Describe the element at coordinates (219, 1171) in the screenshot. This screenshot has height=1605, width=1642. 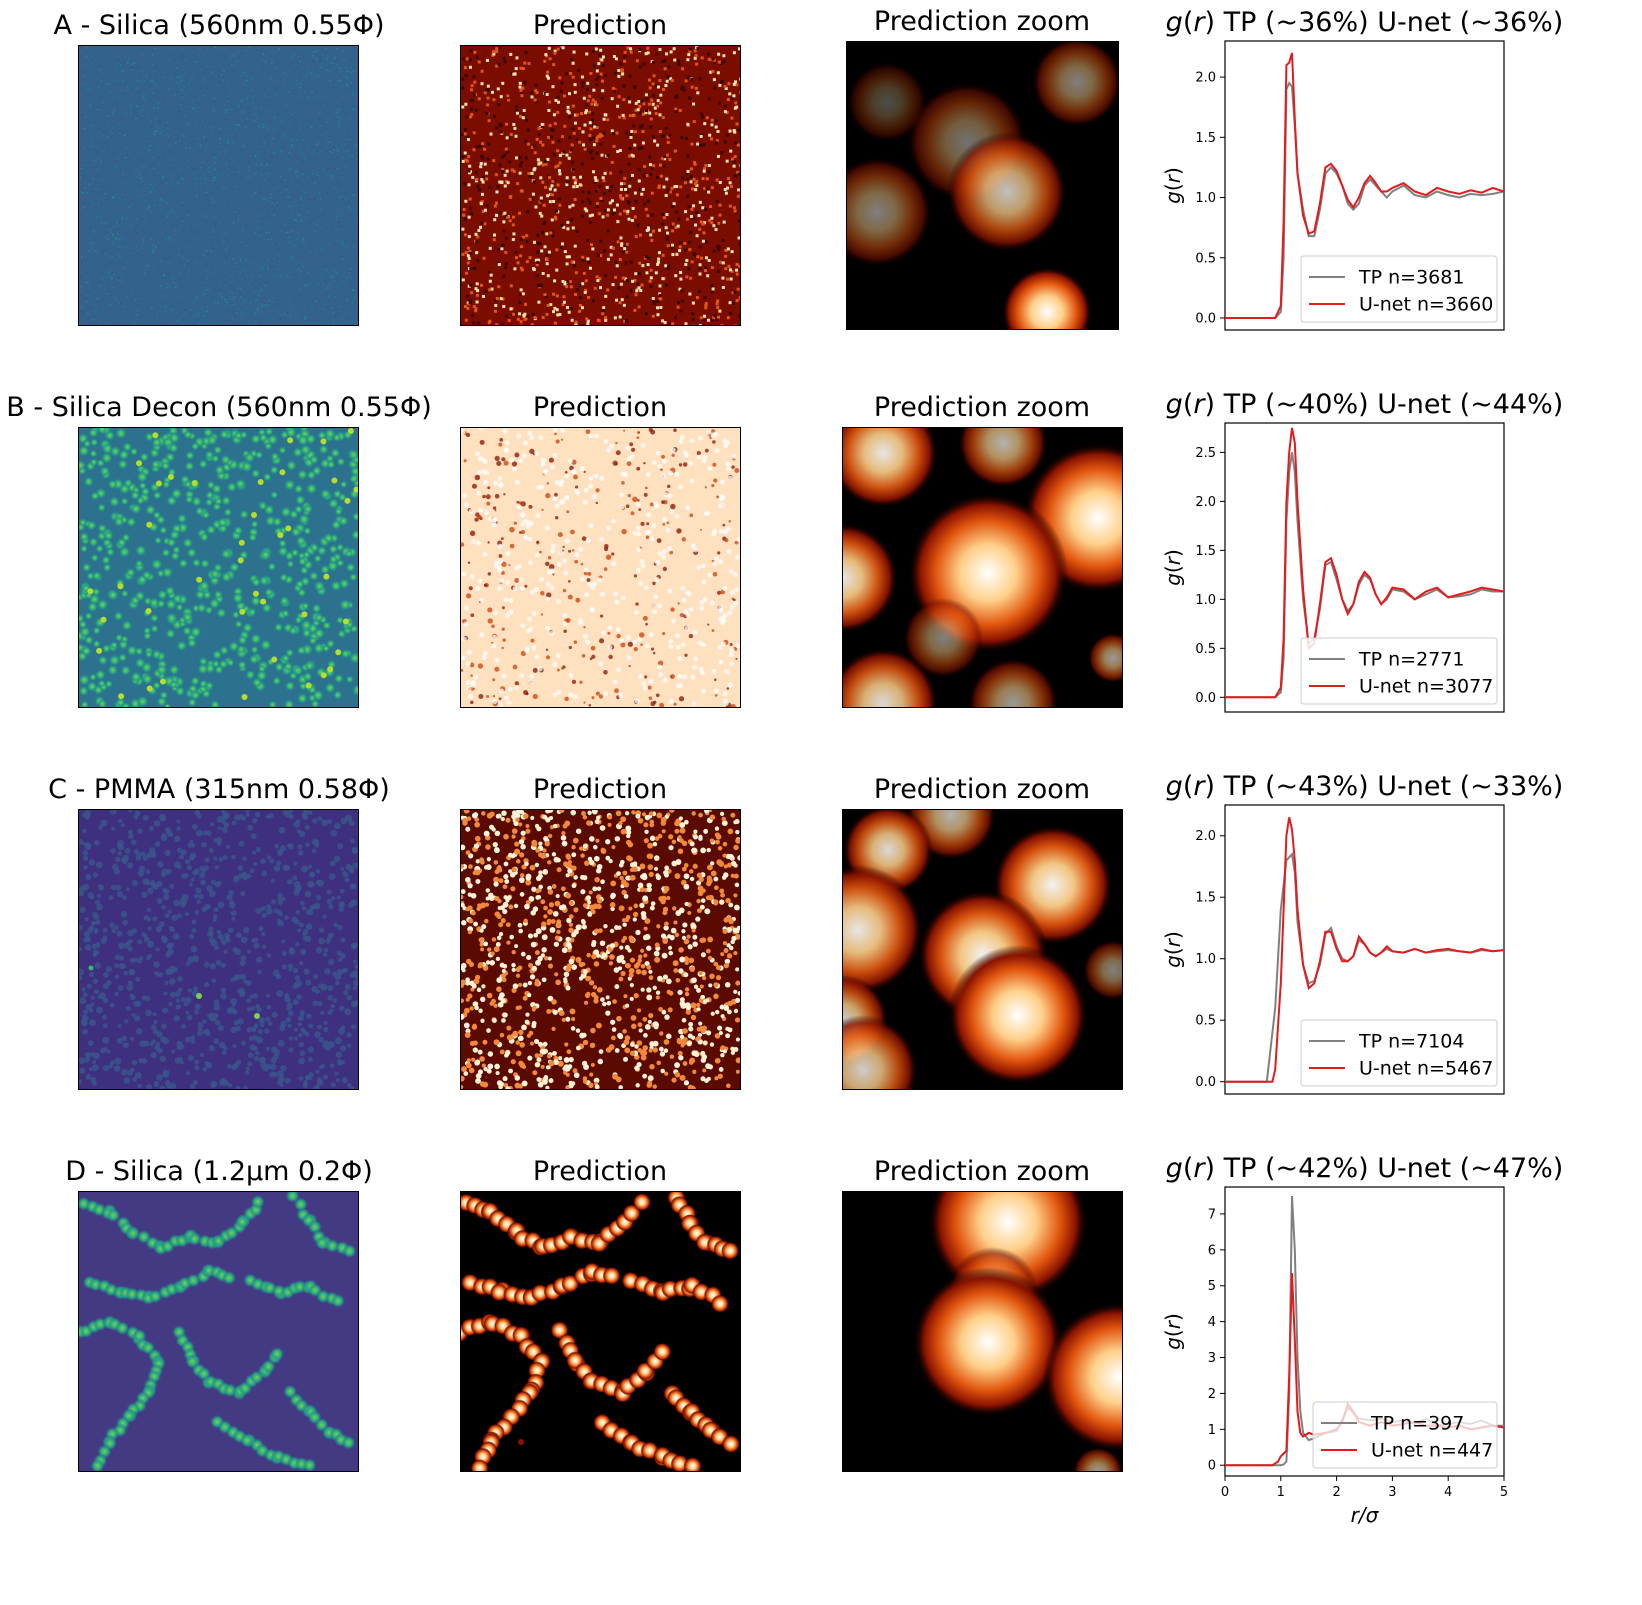
I see `row-d-title: D - Silica (1.2µm 0.2Φ)` at that location.